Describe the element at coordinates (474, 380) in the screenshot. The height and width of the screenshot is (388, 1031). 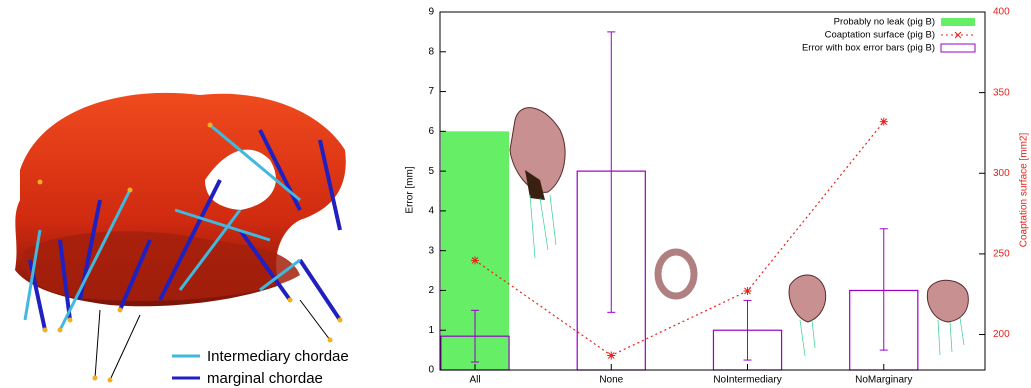
I see `x-tick-label: All` at that location.